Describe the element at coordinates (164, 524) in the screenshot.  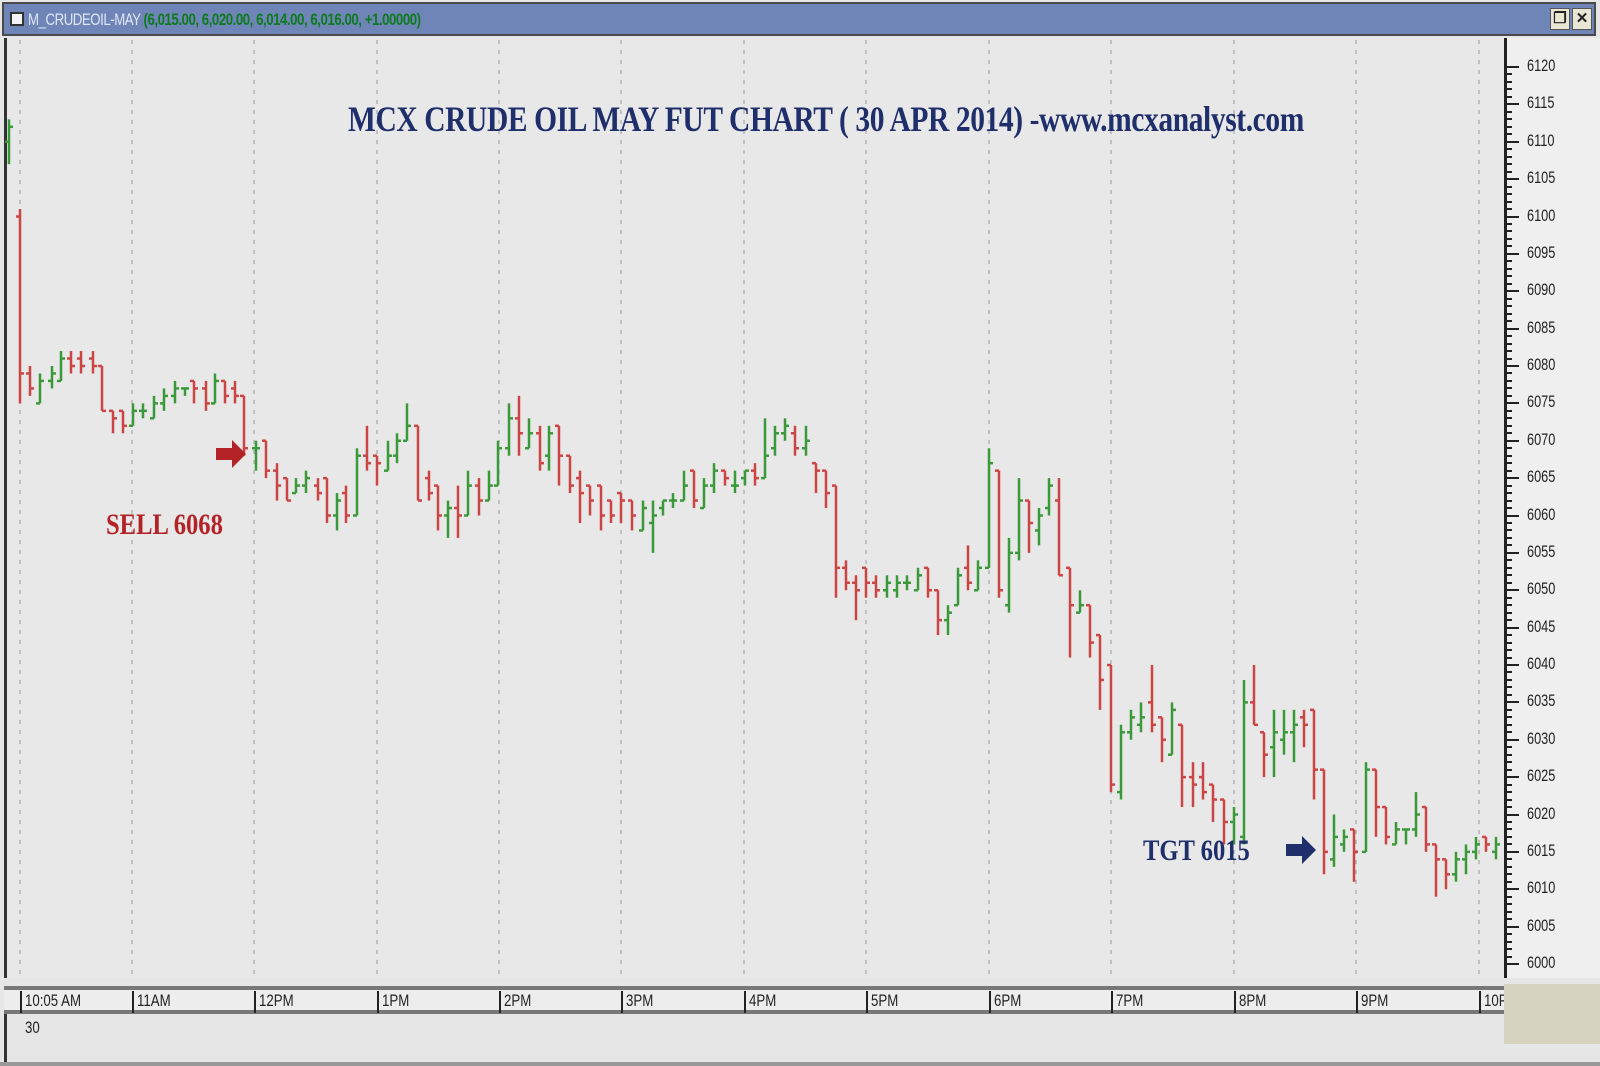
I see `sell-annotation: SELL 6068` at that location.